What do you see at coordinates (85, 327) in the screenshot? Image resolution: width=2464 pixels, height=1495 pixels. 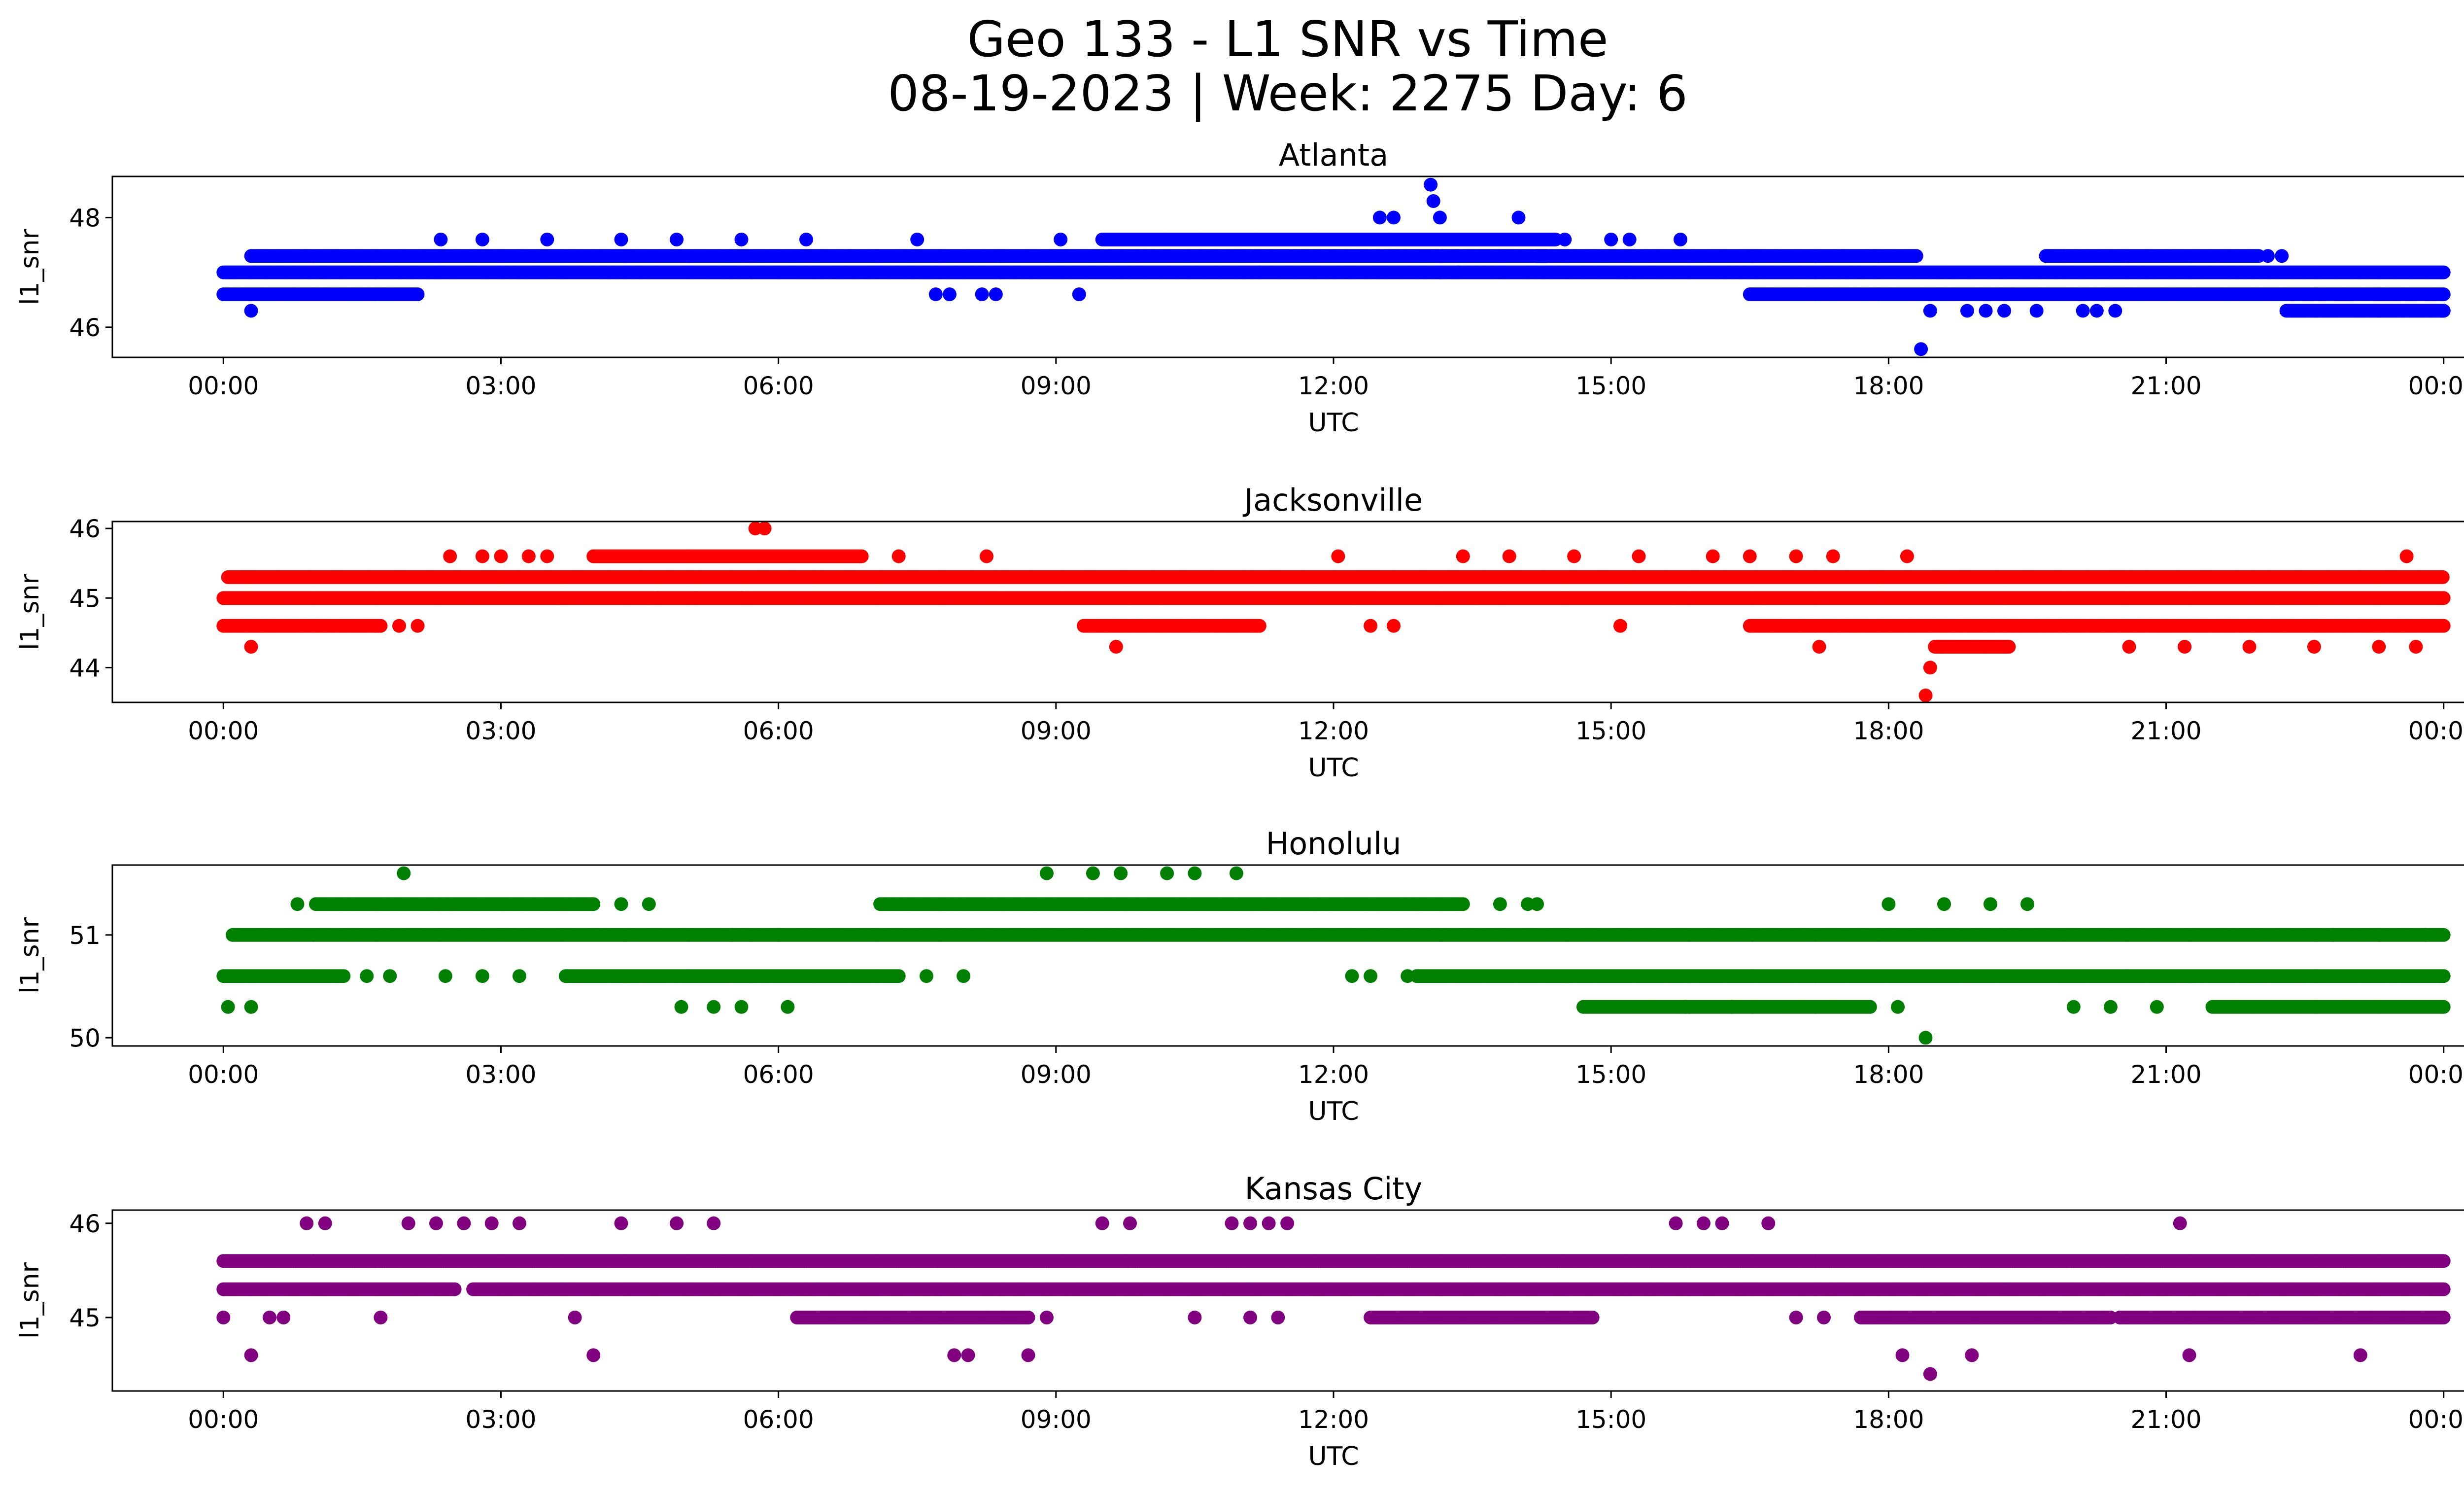 I see `y-tick-label: 46` at bounding box center [85, 327].